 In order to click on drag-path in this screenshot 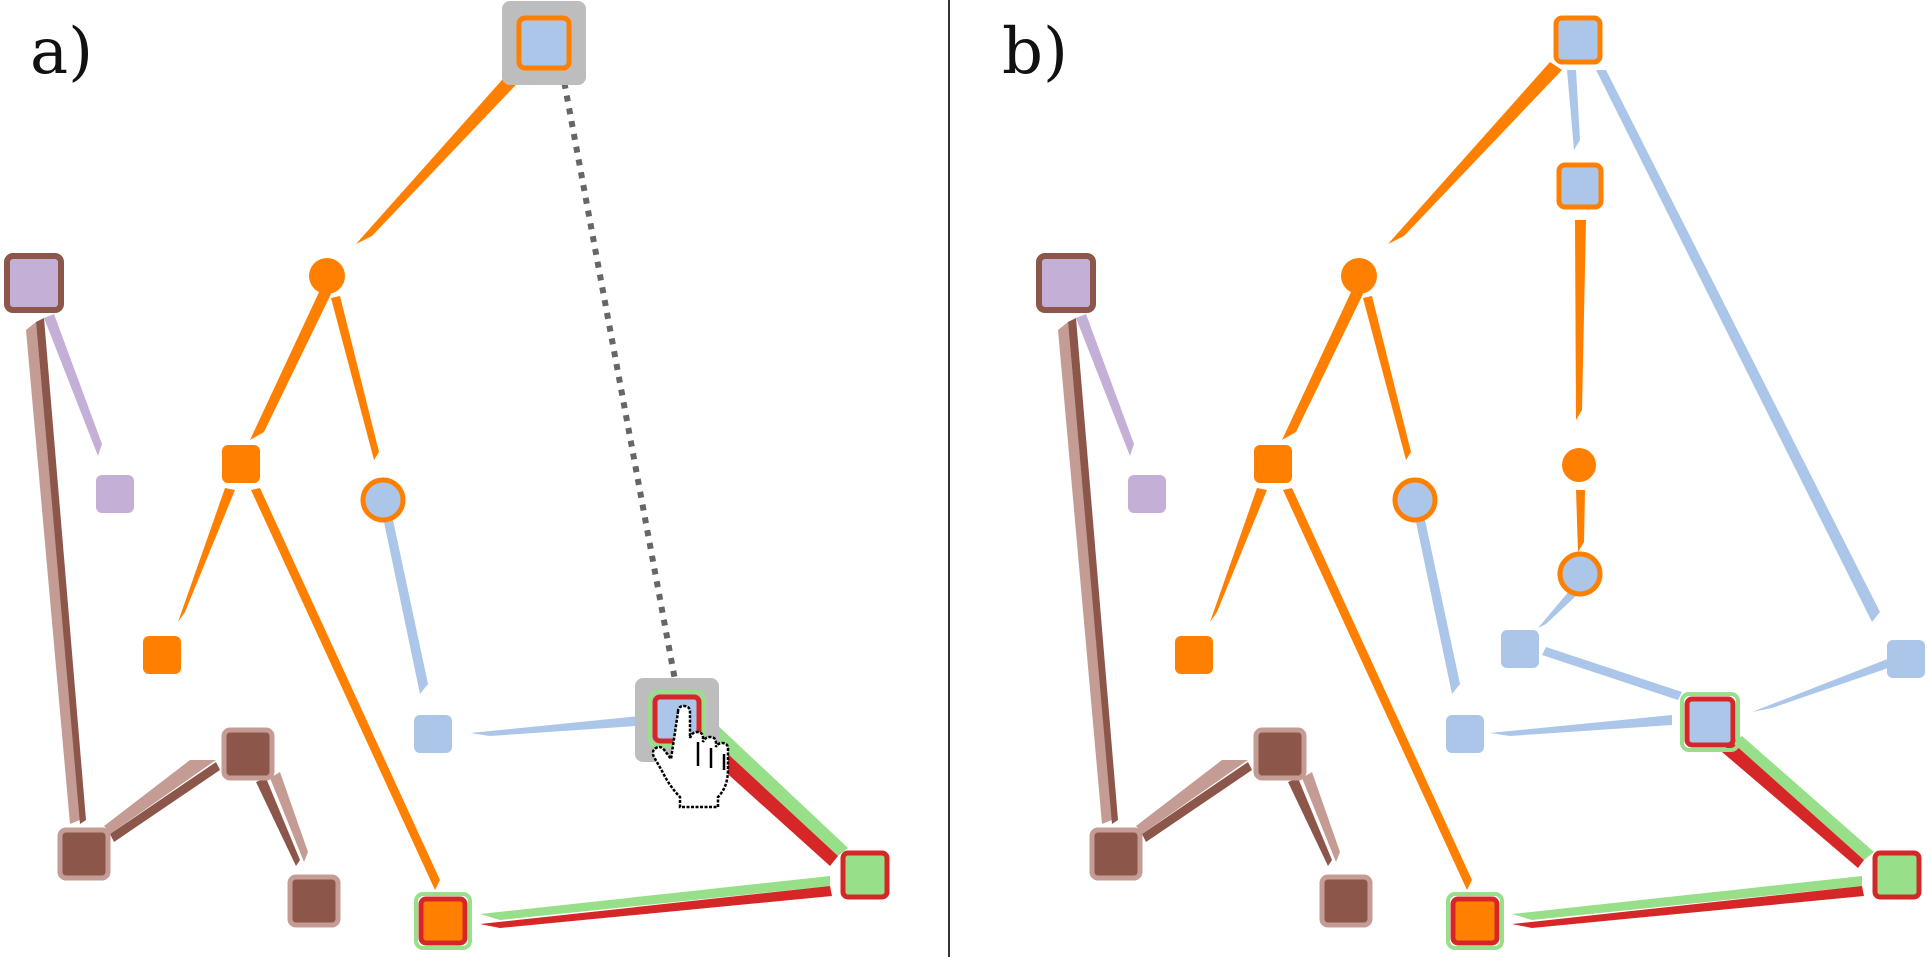, I will do `click(618, 375)`.